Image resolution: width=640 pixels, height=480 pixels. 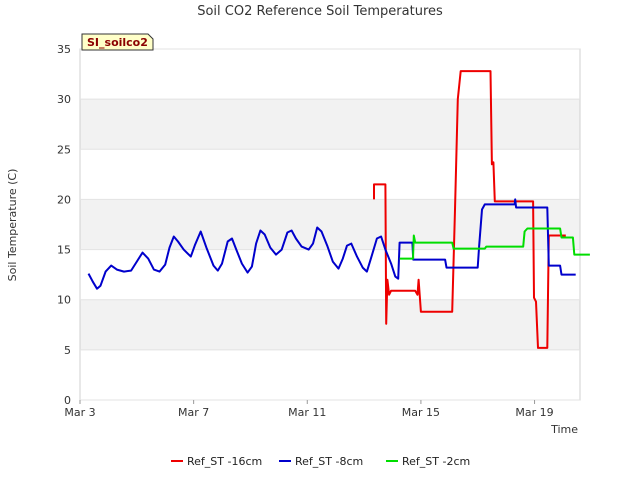 I want to click on y-tick-label: 0, so click(x=67, y=400).